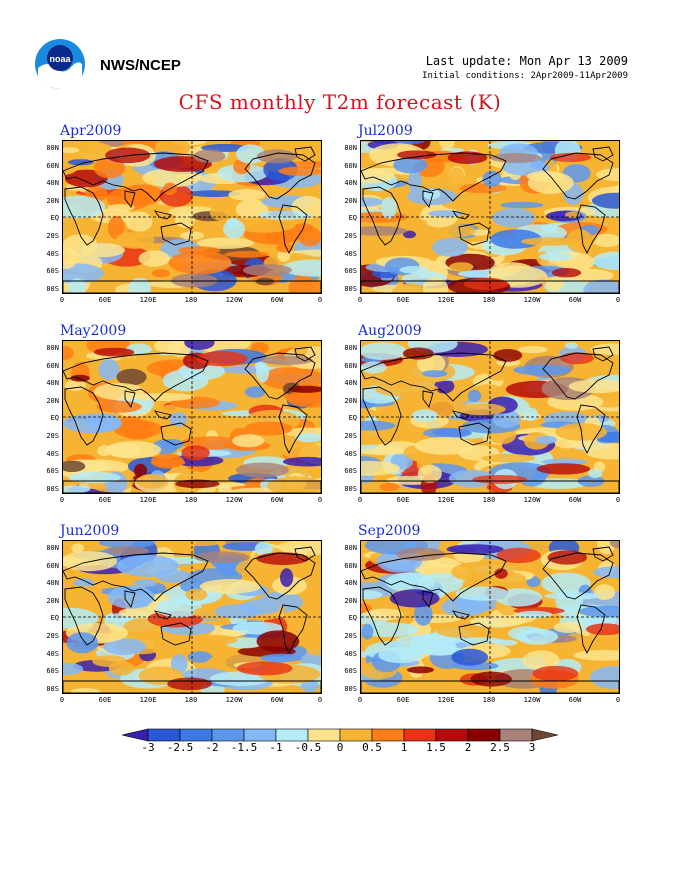 The height and width of the screenshot is (880, 680). Describe the element at coordinates (244, 747) in the screenshot. I see `colorbar-tick-label: -1.5` at that location.